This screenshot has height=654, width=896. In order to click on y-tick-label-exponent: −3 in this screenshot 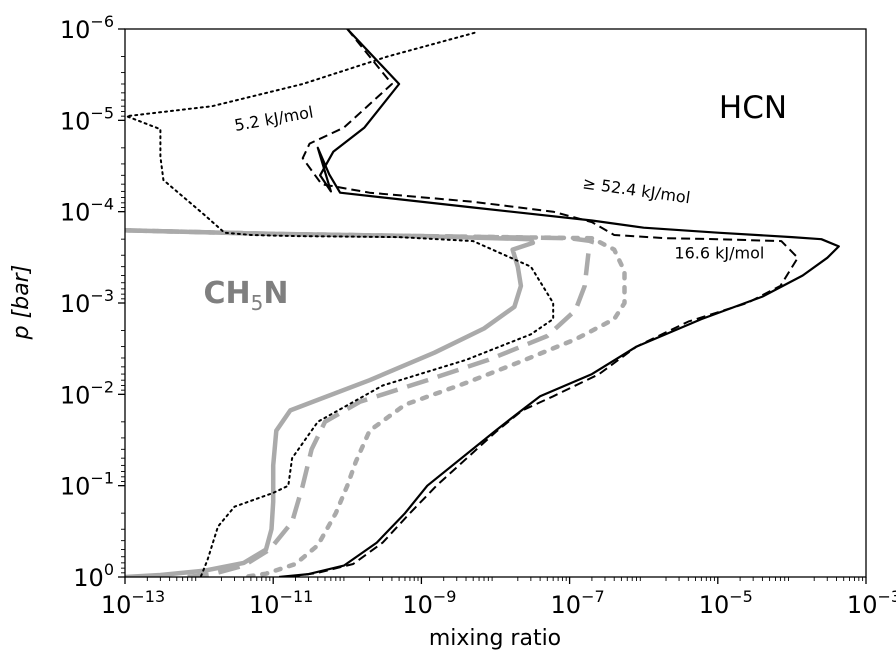, I will do `click(102, 295)`.